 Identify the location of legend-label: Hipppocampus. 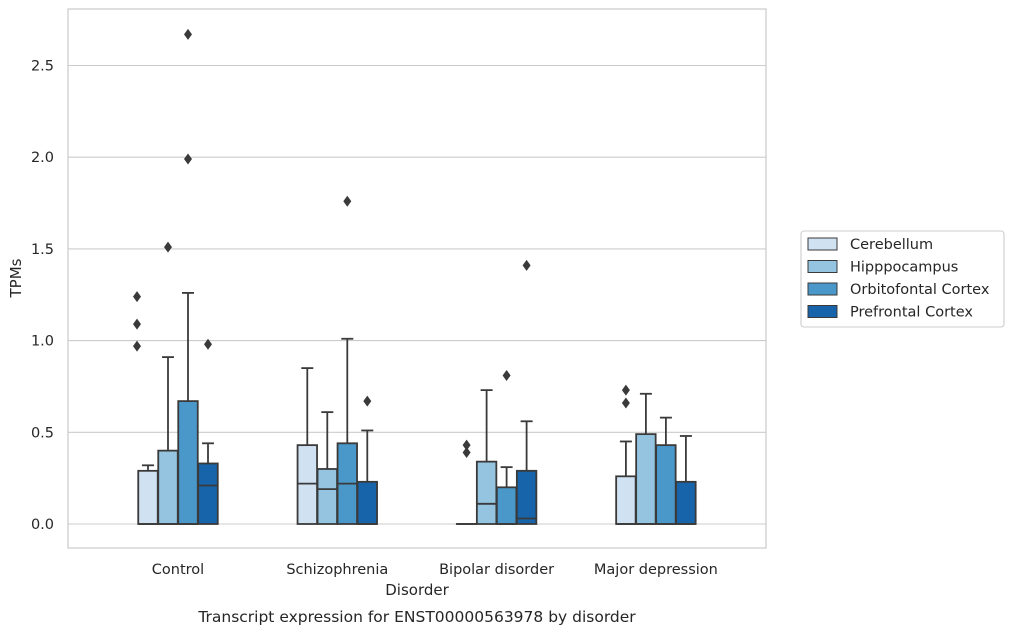
(904, 268).